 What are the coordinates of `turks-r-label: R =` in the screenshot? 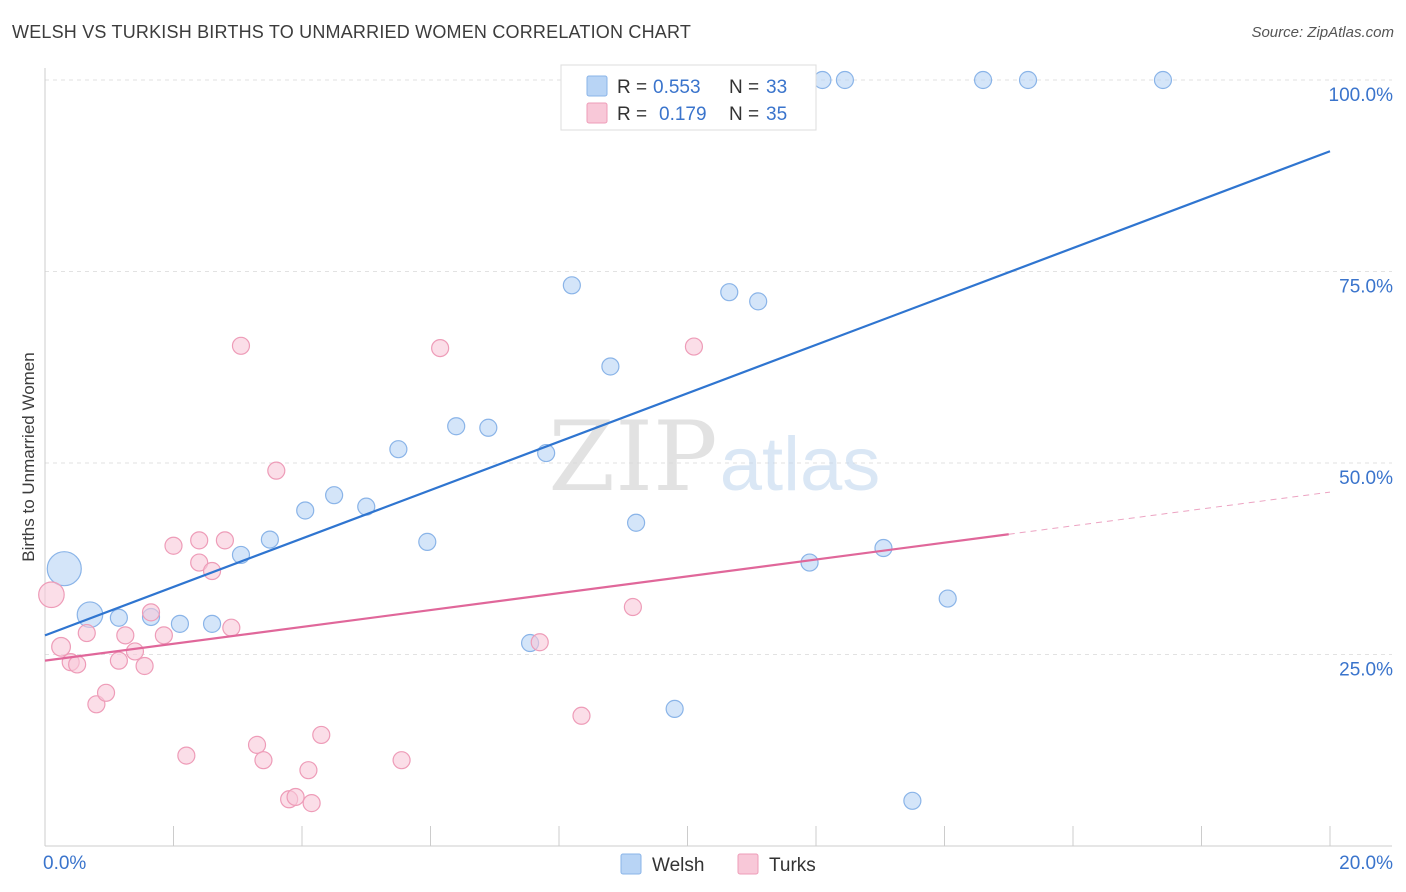 It's located at (632, 114).